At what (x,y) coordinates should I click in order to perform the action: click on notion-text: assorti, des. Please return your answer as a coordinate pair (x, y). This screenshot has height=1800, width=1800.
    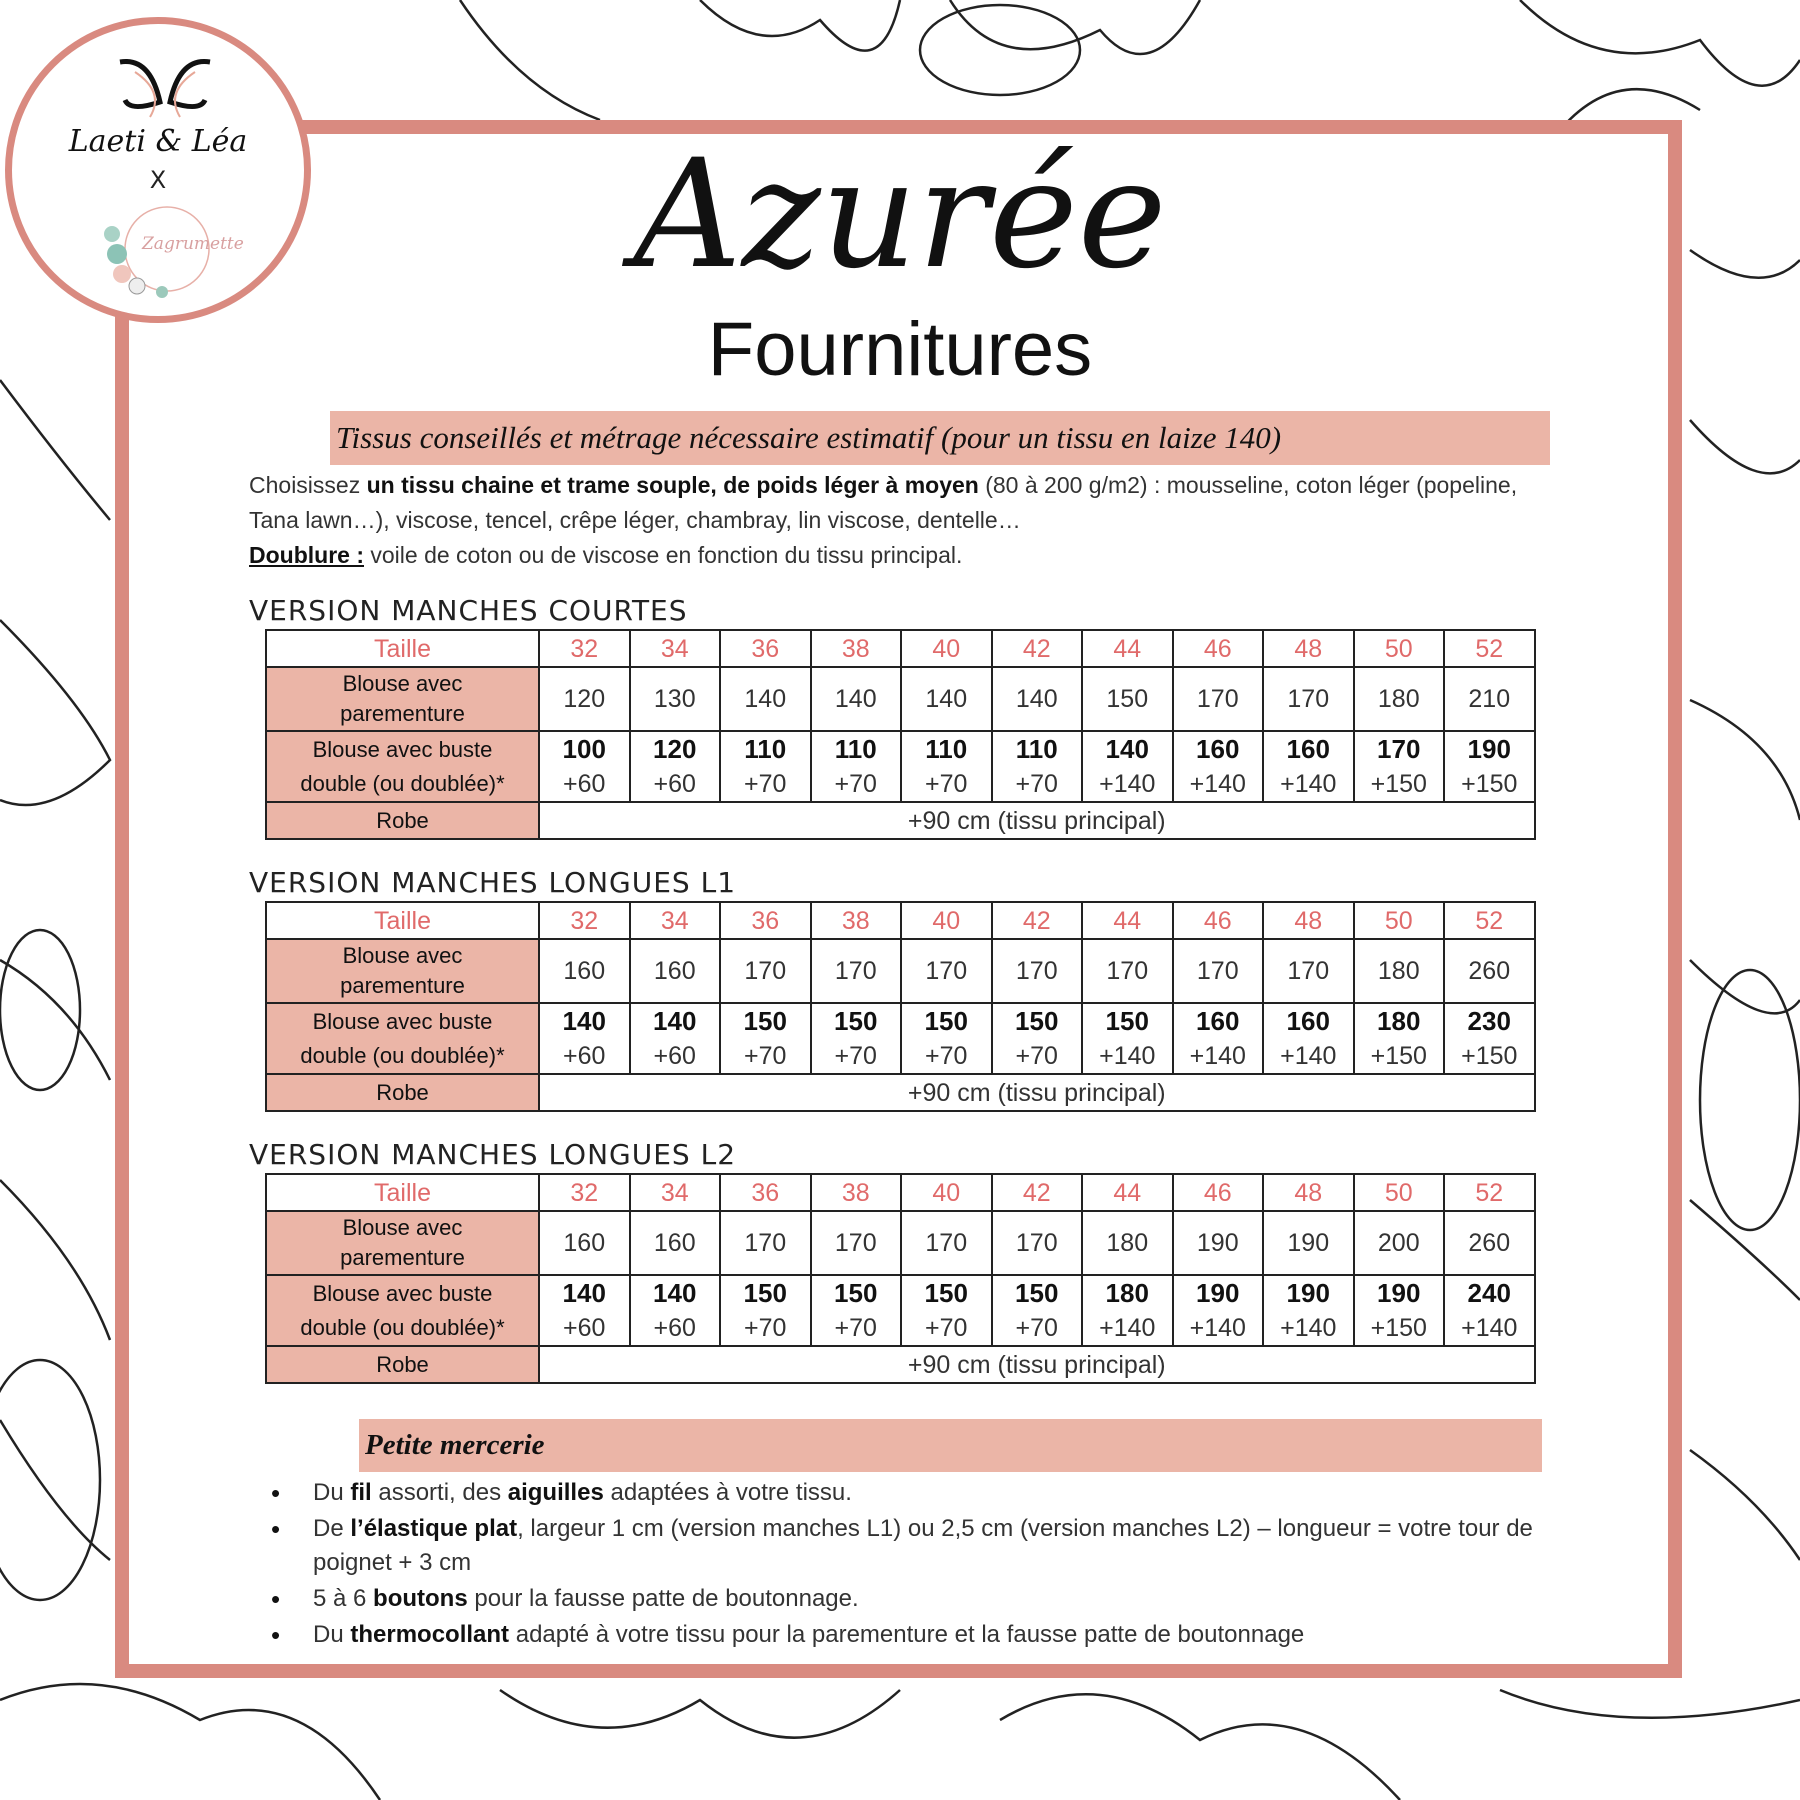
    Looking at the image, I should click on (439, 1492).